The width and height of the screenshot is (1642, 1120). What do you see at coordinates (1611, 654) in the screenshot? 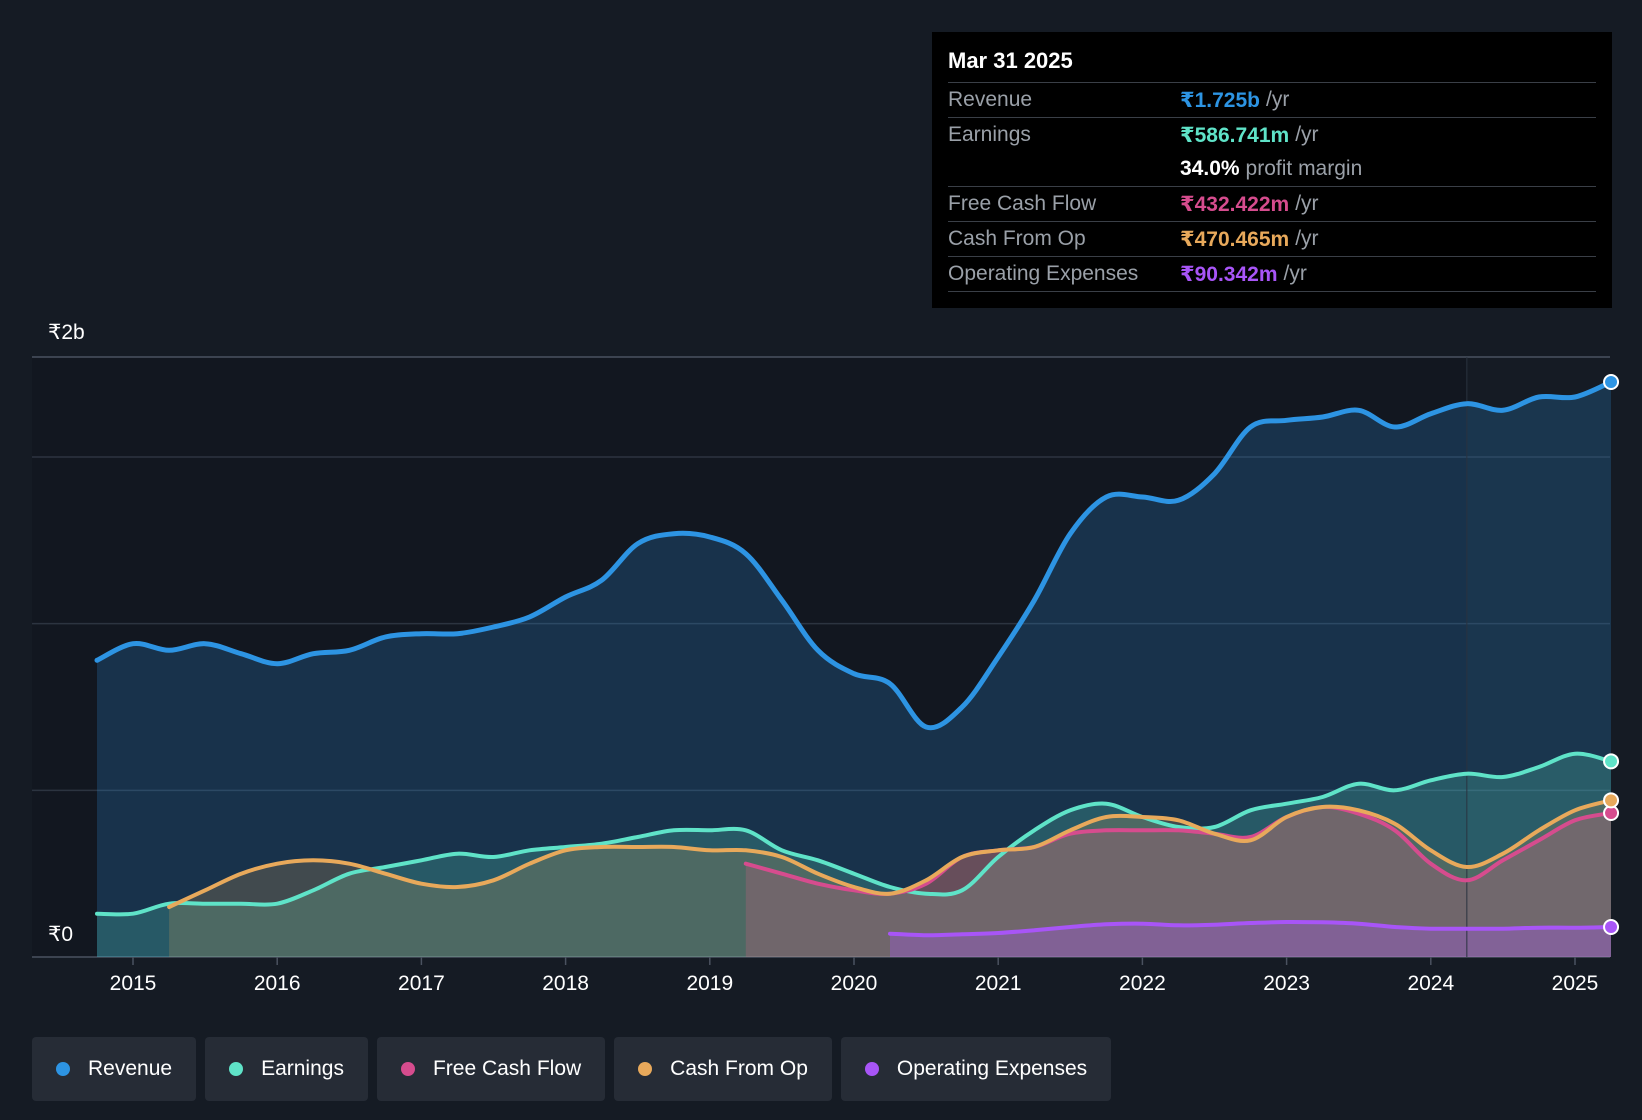
I see `series-endpoints` at bounding box center [1611, 654].